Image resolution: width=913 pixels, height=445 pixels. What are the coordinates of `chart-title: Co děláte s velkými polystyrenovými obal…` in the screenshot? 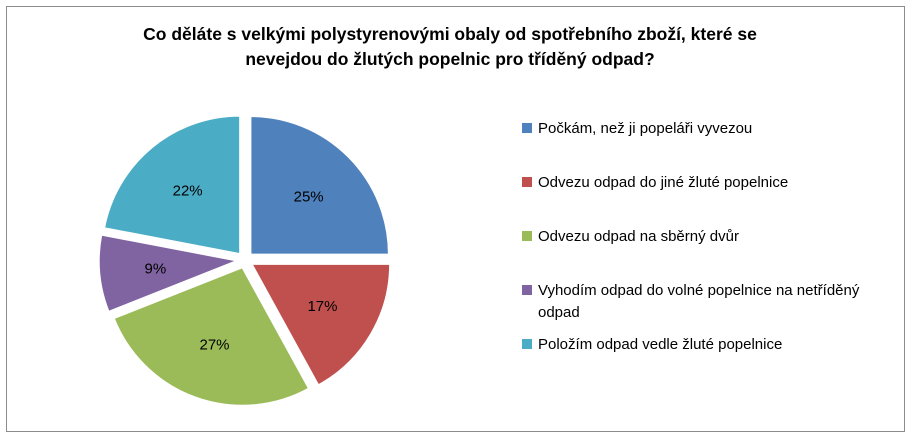 It's located at (450, 47).